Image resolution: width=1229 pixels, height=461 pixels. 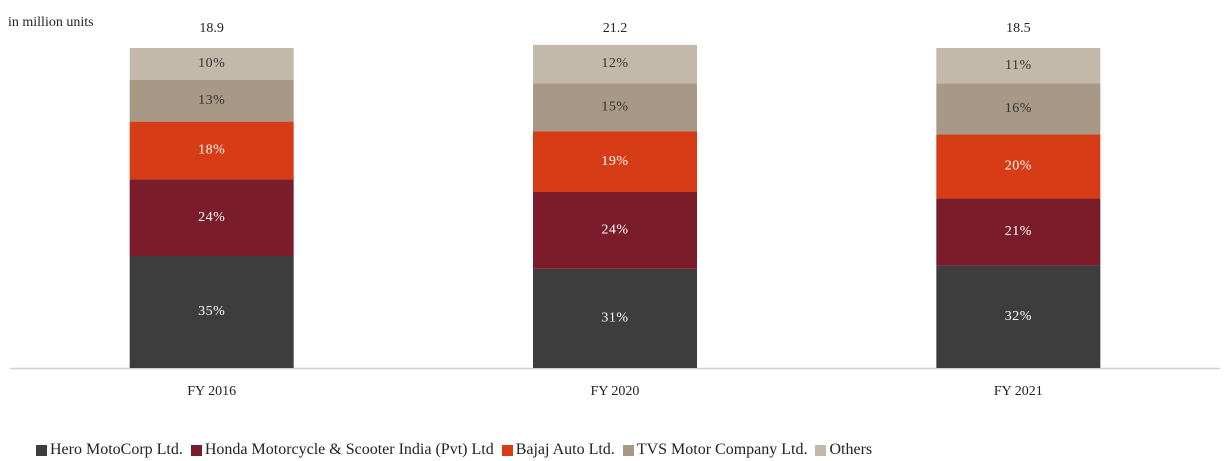 What do you see at coordinates (1018, 391) in the screenshot?
I see `x-tick-label: FY 2021` at bounding box center [1018, 391].